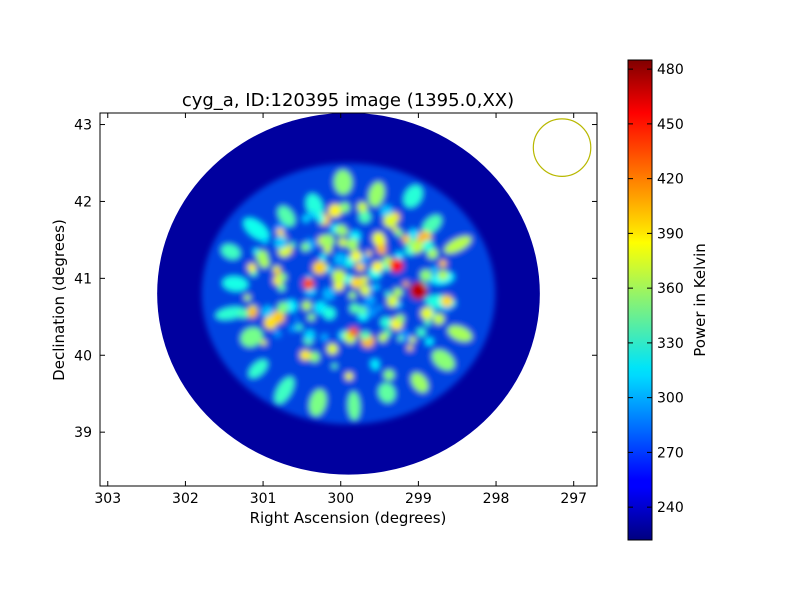  What do you see at coordinates (185, 499) in the screenshot?
I see `x-tick-label: 302` at bounding box center [185, 499].